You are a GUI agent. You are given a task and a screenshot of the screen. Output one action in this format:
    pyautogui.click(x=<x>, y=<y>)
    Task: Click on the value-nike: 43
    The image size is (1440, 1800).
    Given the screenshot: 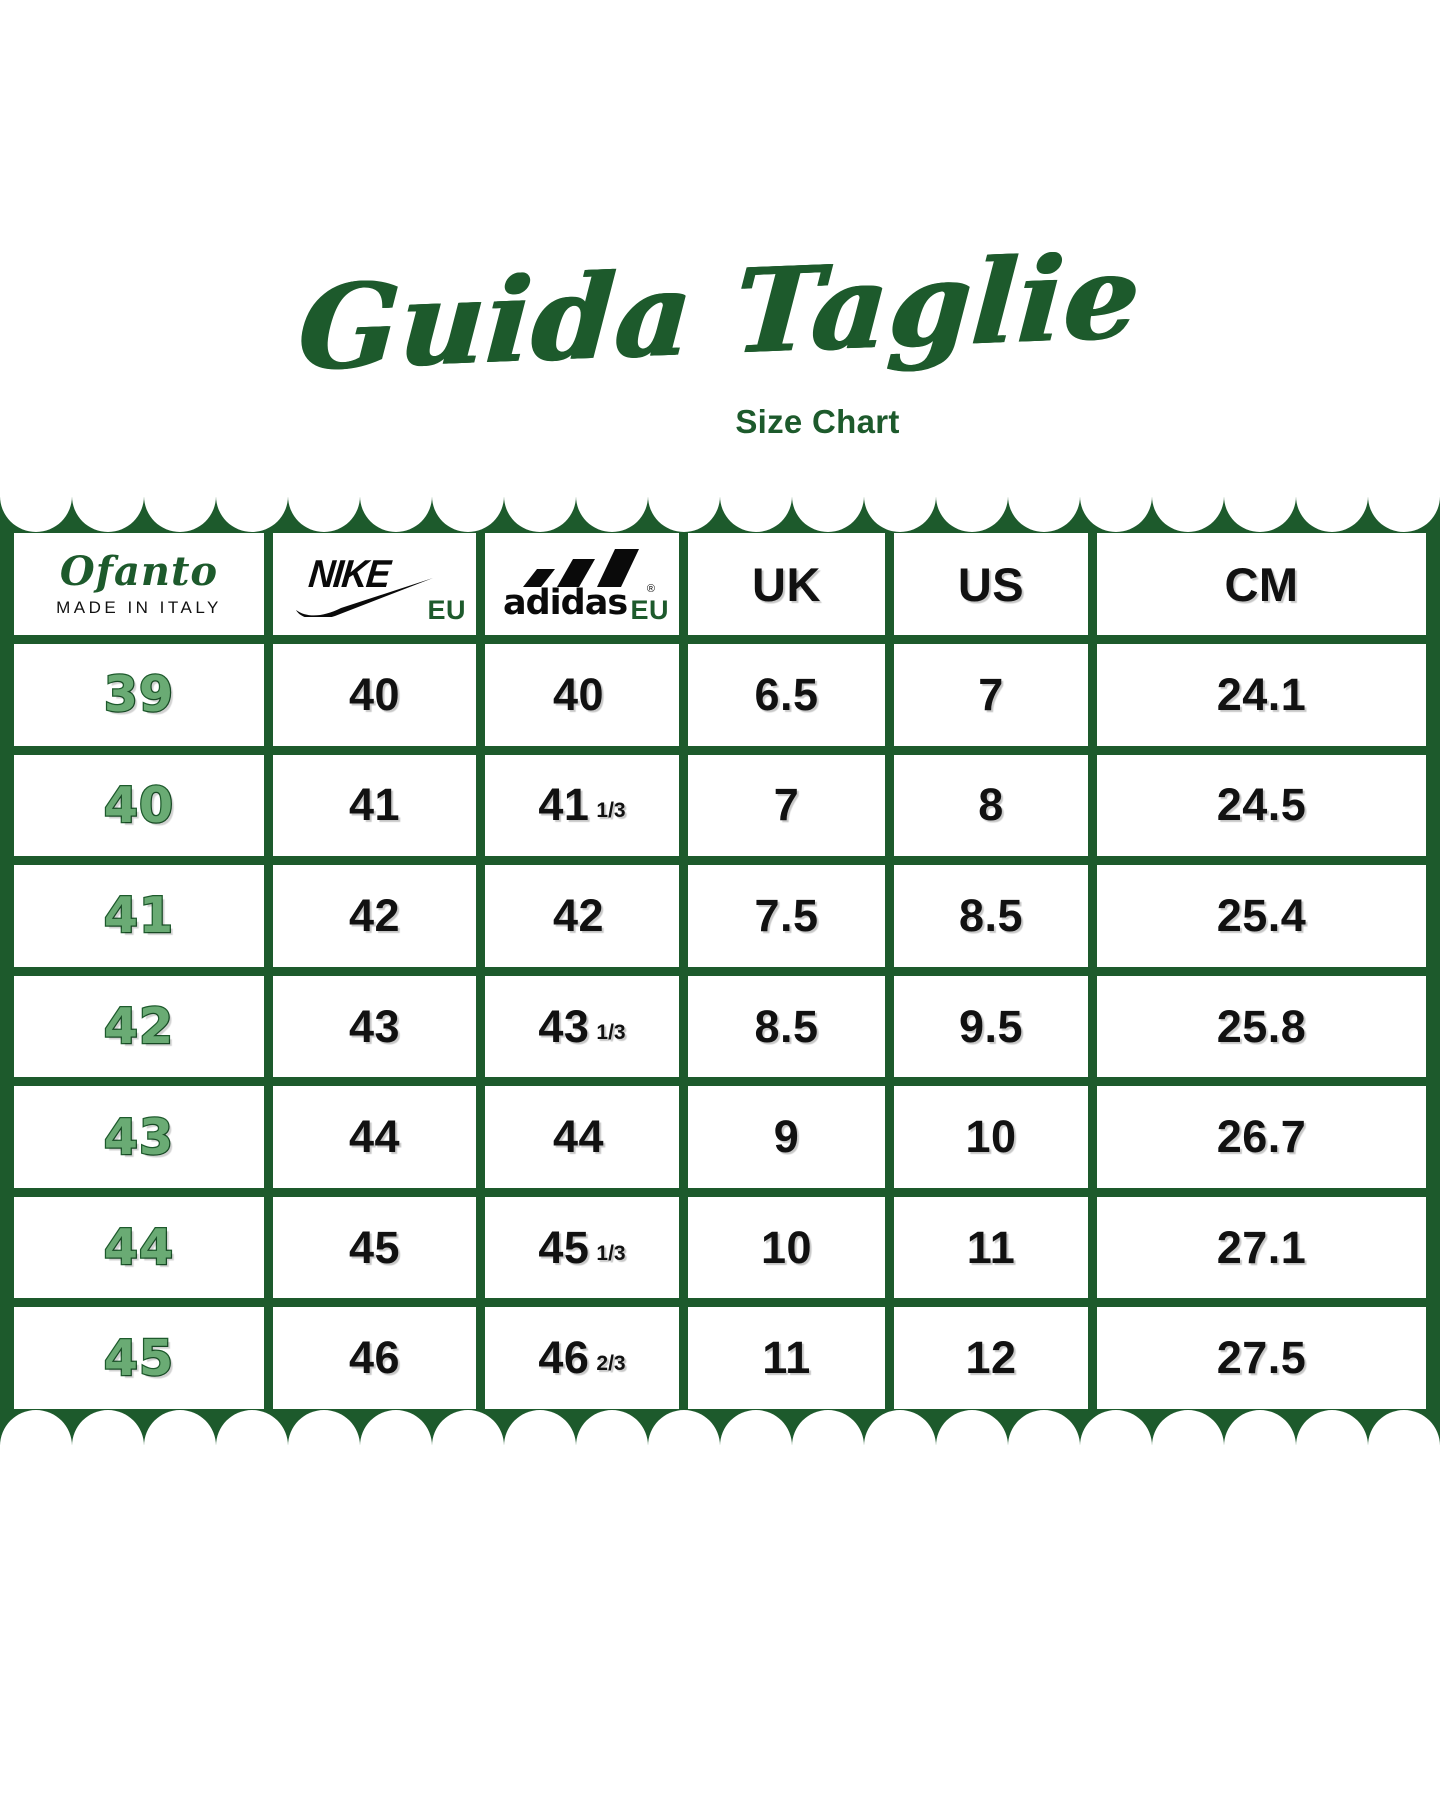 What is the action you would take?
    pyautogui.click(x=374, y=1026)
    